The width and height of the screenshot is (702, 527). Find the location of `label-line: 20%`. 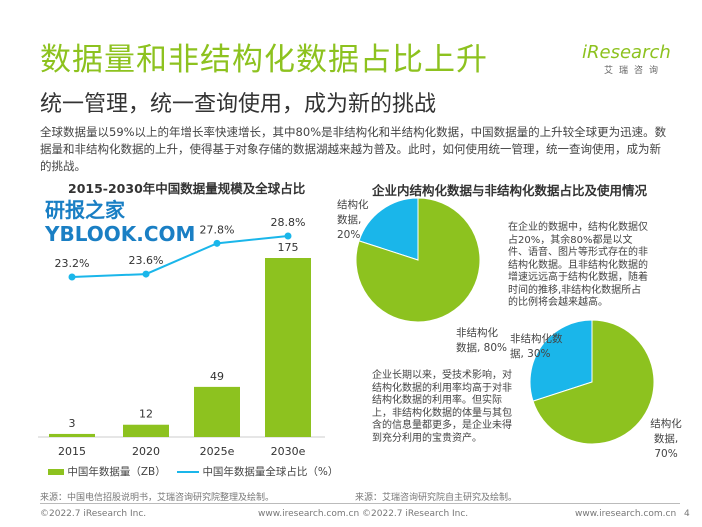

label-line: 20% is located at coordinates (349, 235).